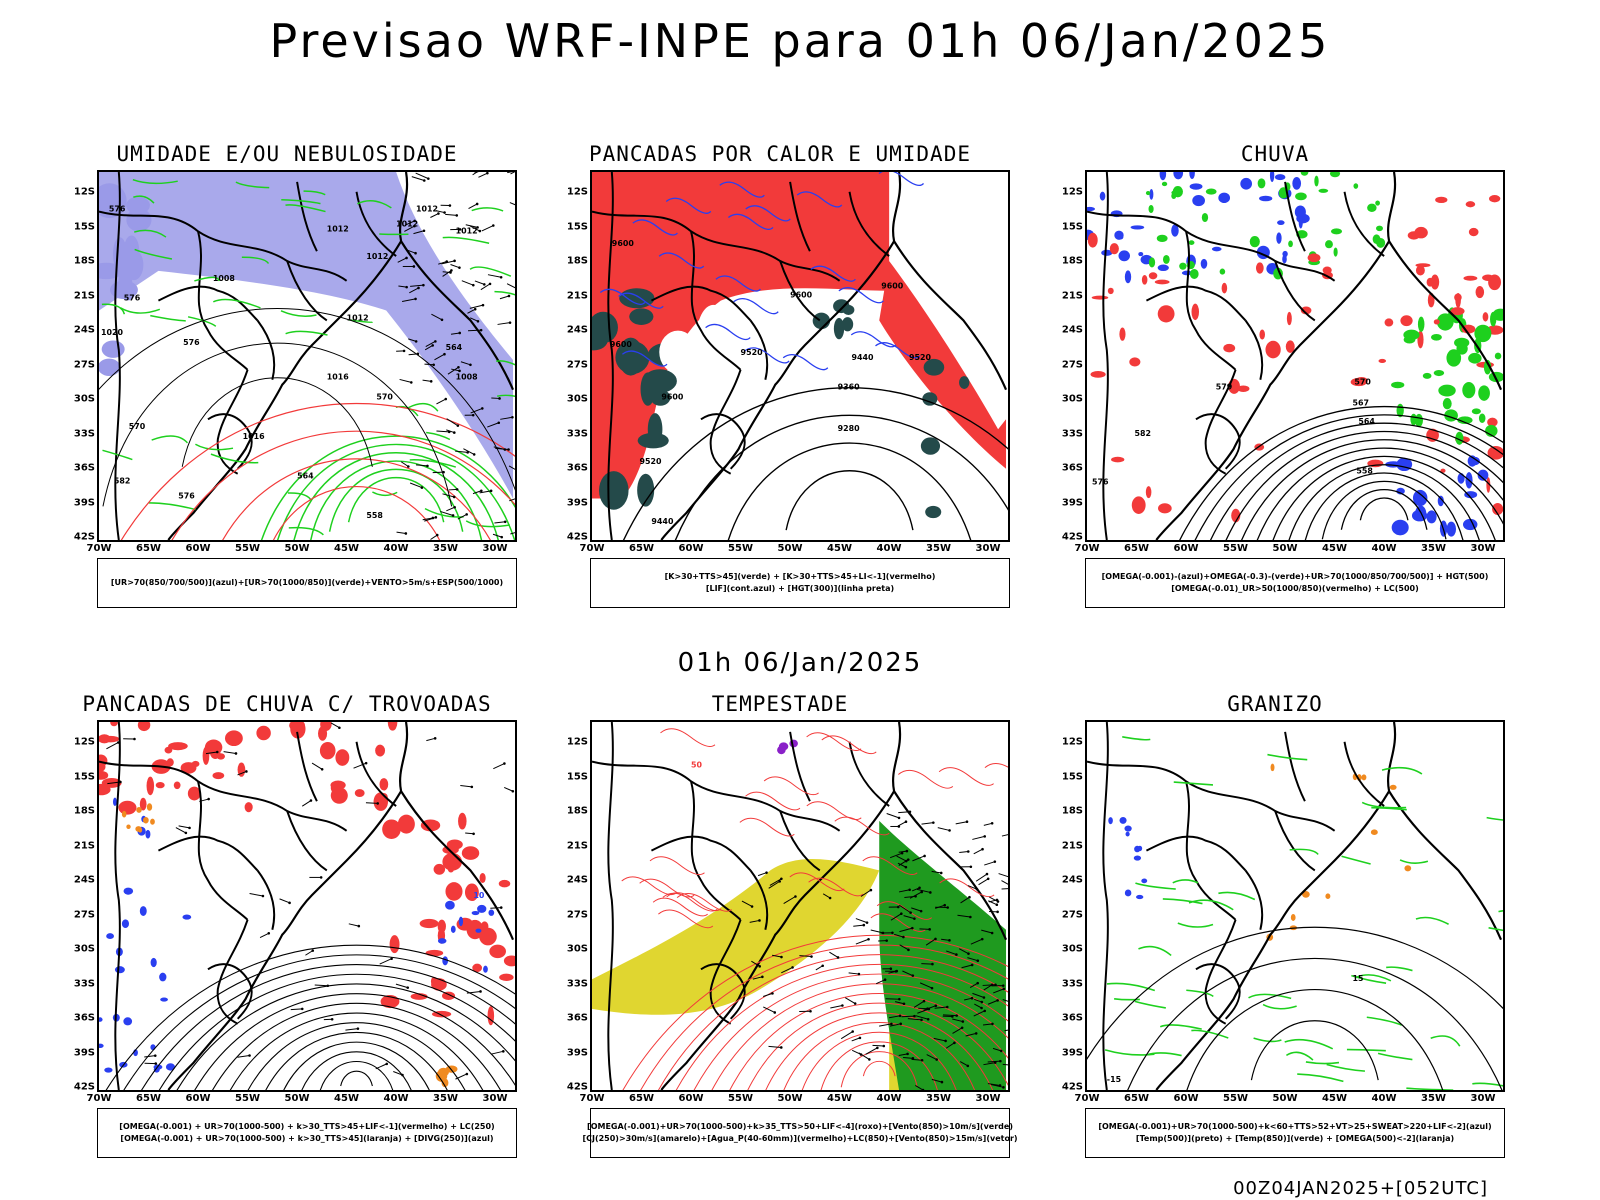 The width and height of the screenshot is (1600, 1200). What do you see at coordinates (577, 1018) in the screenshot?
I see `latitude-tick-label: 36S` at bounding box center [577, 1018].